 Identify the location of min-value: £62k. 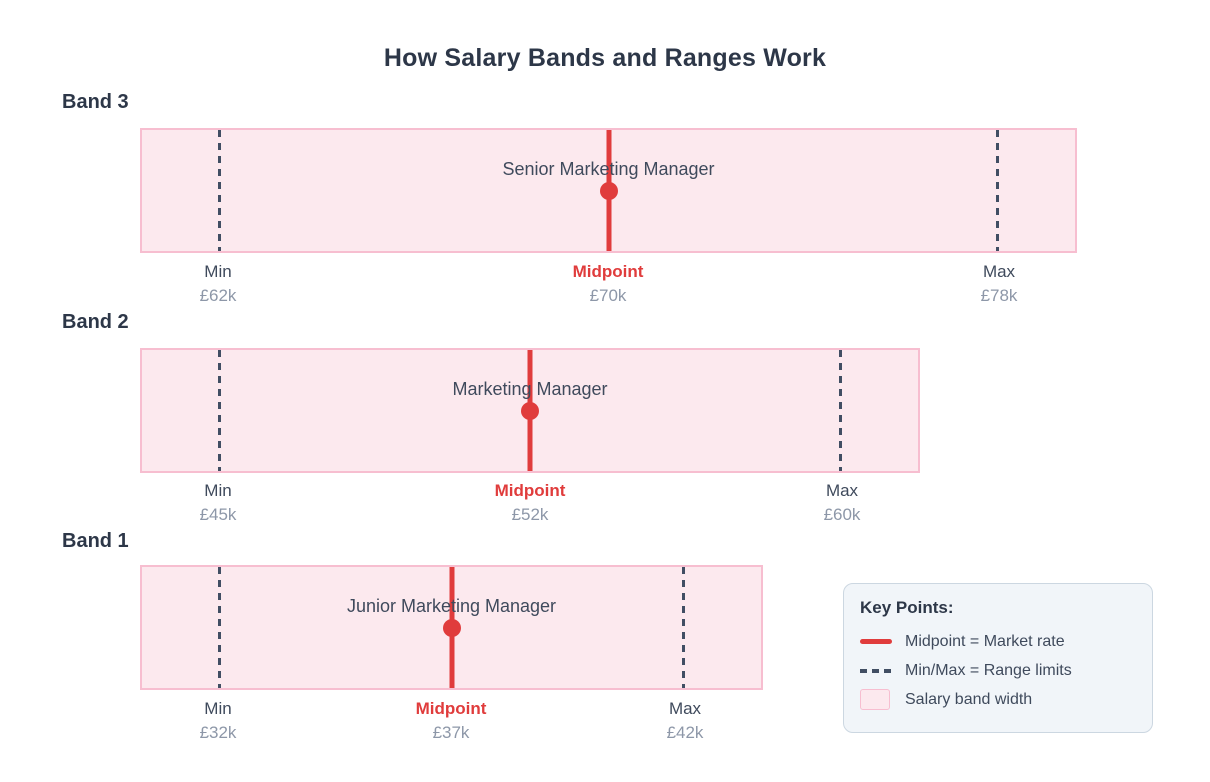
(218, 295).